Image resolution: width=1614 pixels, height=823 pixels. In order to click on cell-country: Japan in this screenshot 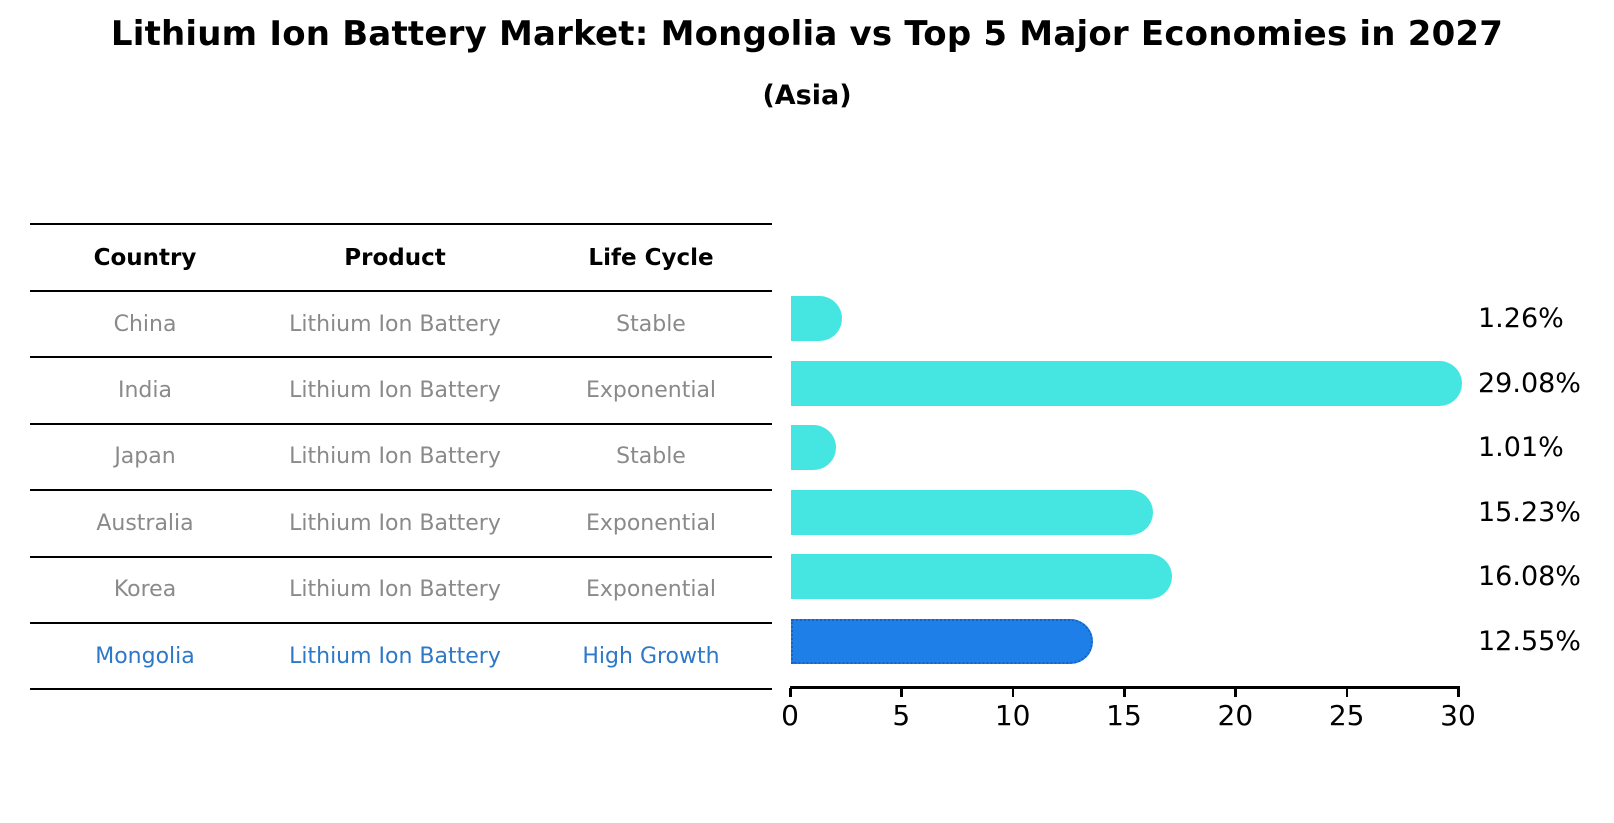, I will do `click(145, 457)`.